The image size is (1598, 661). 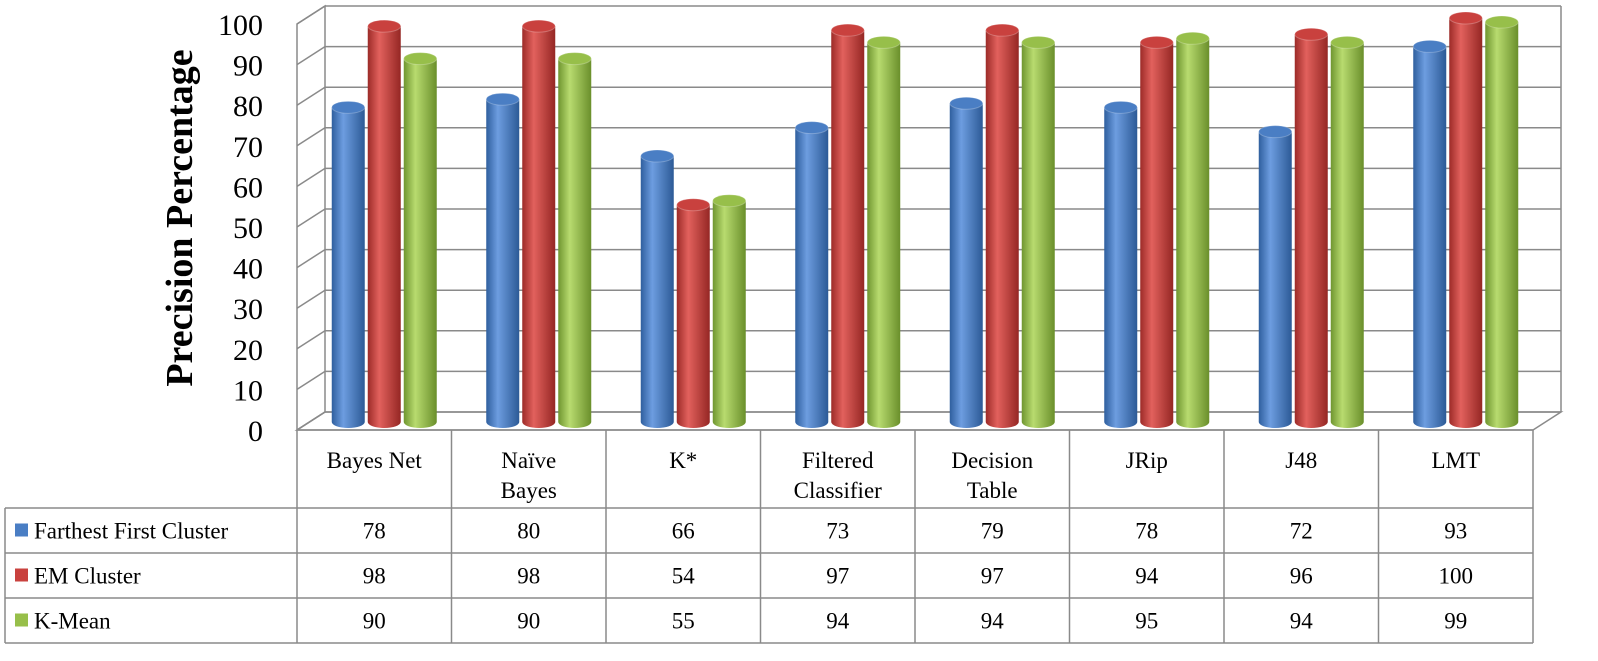 What do you see at coordinates (240, 228) in the screenshot?
I see `y-axis-ticks: 0 10 20 30 40 50 60 70 80 90 100` at bounding box center [240, 228].